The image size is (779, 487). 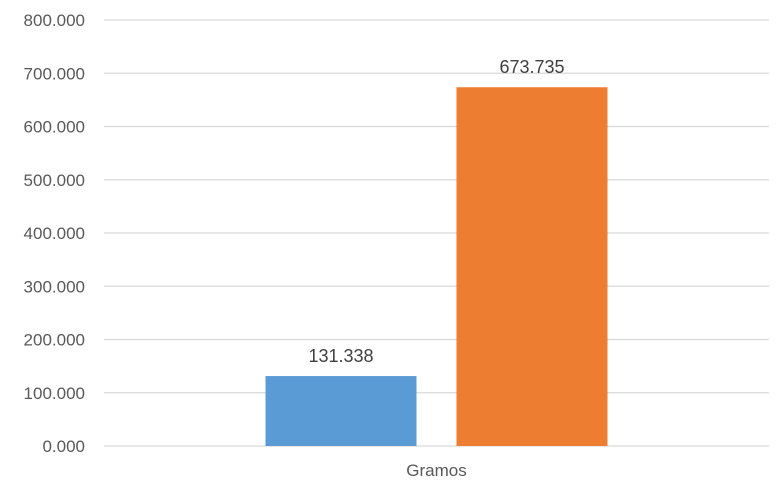 I want to click on x-tick-label: Gramos, so click(x=436, y=470).